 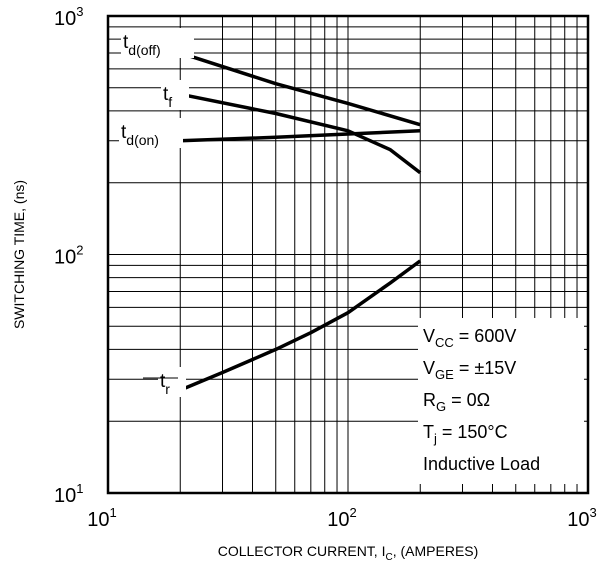 What do you see at coordinates (167, 97) in the screenshot?
I see `svg-text: tf` at bounding box center [167, 97].